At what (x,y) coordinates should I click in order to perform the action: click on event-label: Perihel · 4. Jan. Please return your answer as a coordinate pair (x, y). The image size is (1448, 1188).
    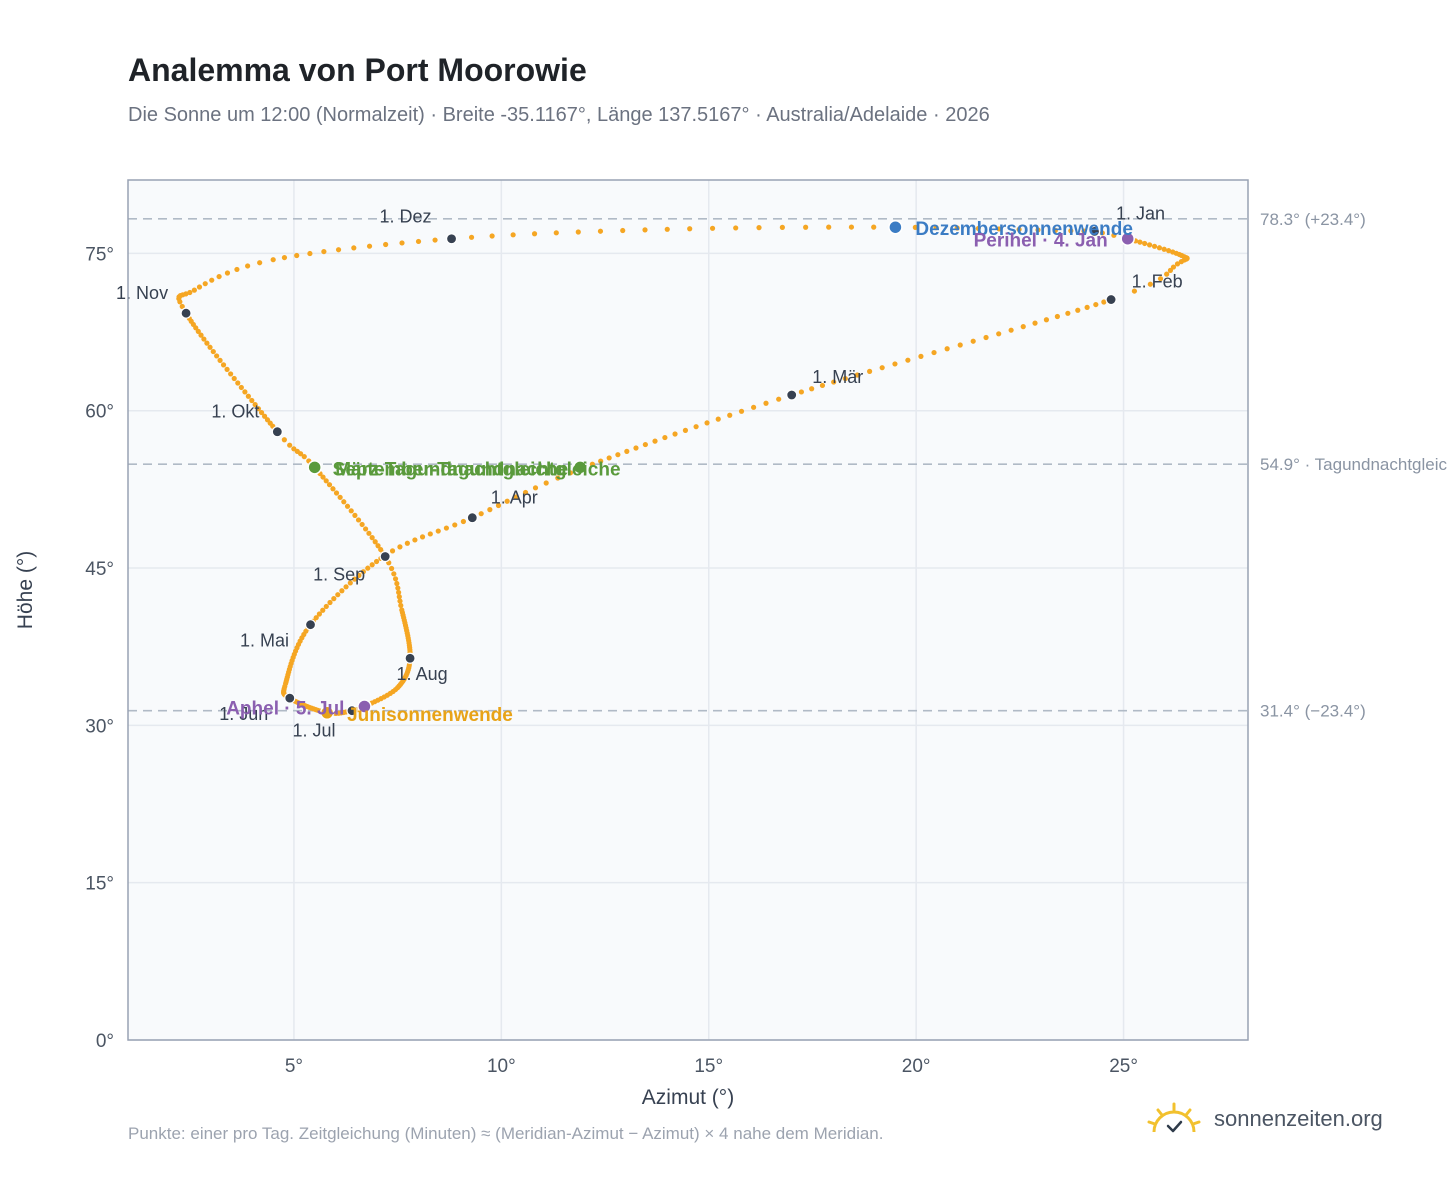
    Looking at the image, I should click on (1041, 241).